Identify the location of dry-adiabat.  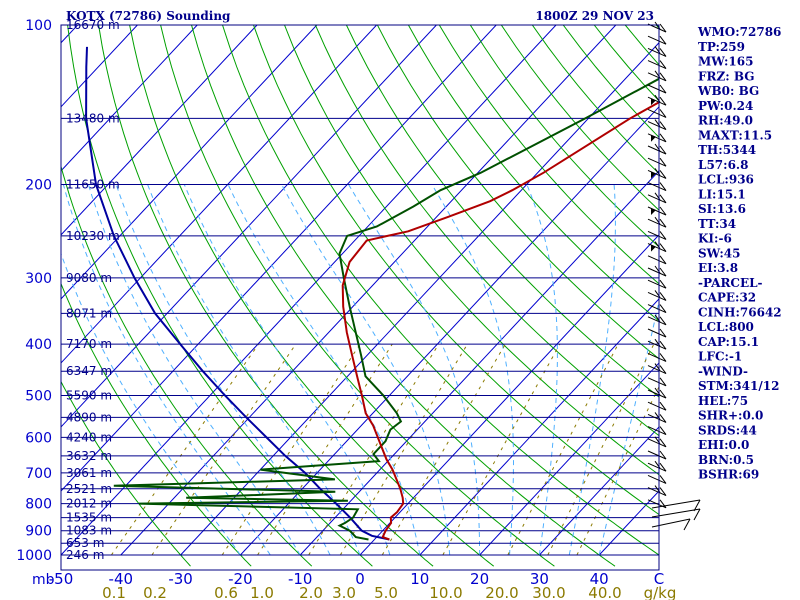
(564, 136).